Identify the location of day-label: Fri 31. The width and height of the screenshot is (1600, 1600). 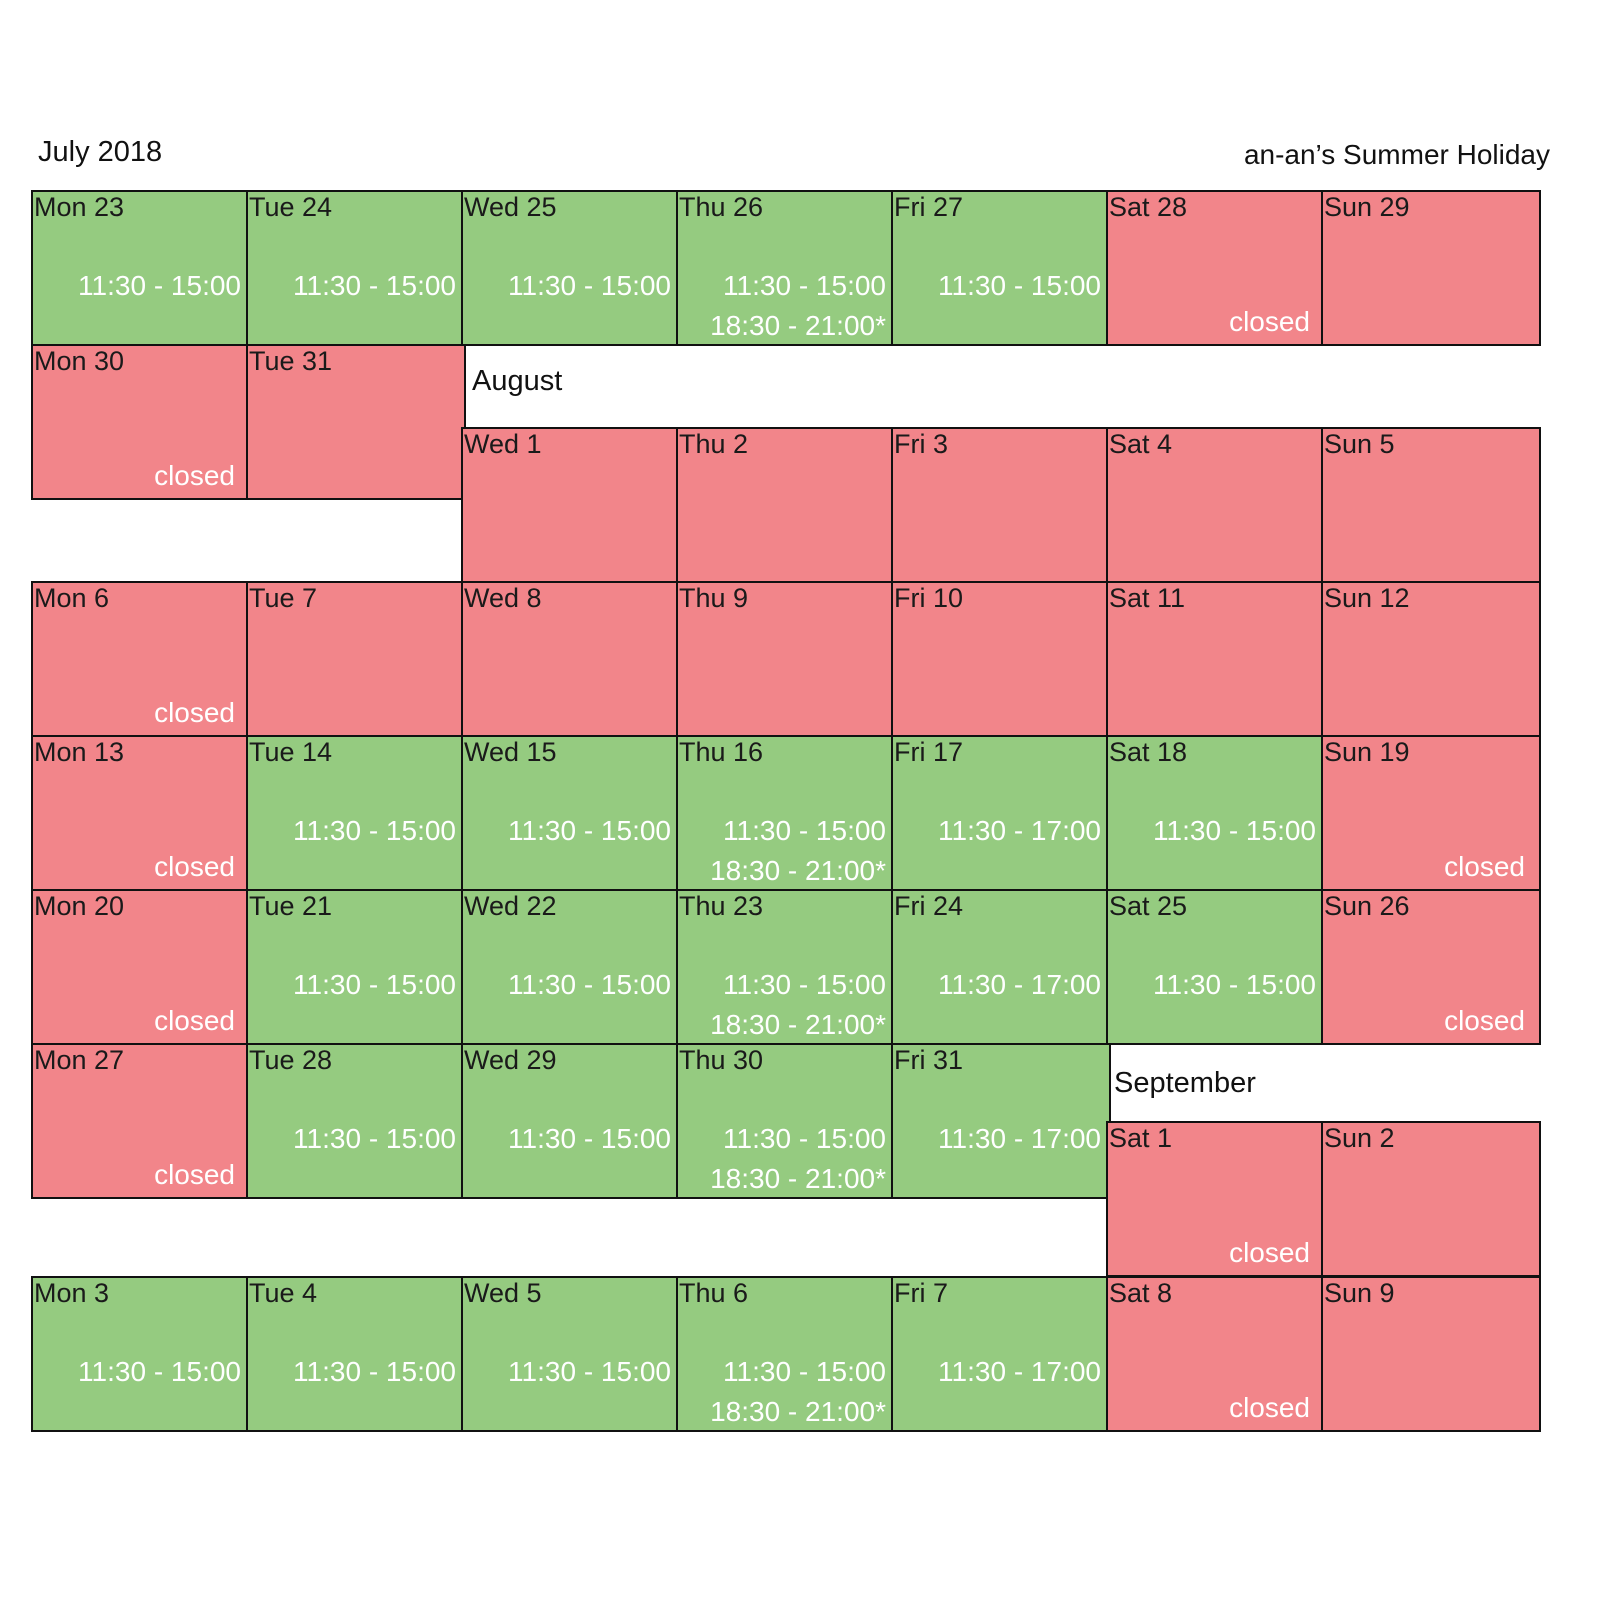
(929, 1060).